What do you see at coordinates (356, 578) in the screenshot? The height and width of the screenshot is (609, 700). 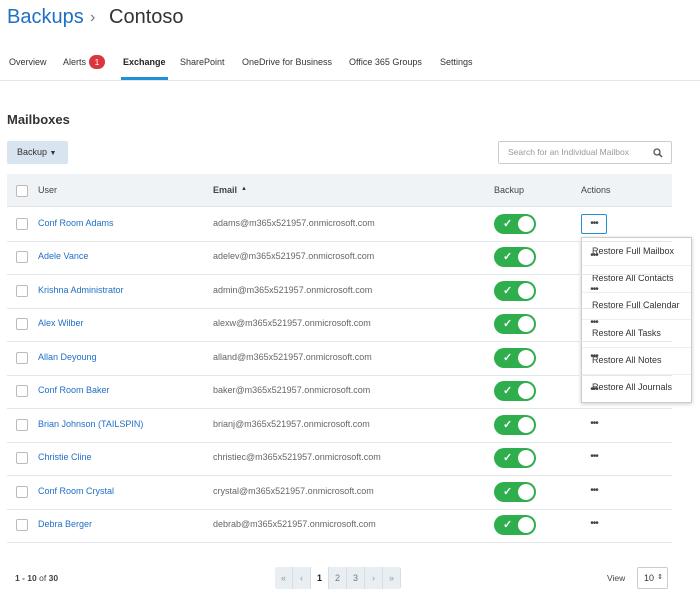 I see `page-number: 3` at bounding box center [356, 578].